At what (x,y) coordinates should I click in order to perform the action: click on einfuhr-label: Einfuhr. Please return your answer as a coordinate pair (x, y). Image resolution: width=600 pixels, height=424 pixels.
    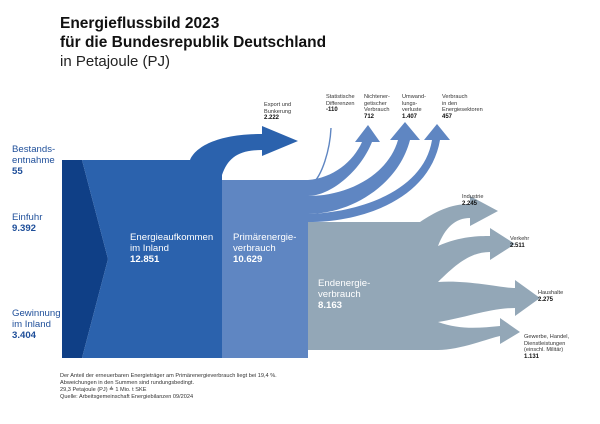
    Looking at the image, I should click on (27, 217).